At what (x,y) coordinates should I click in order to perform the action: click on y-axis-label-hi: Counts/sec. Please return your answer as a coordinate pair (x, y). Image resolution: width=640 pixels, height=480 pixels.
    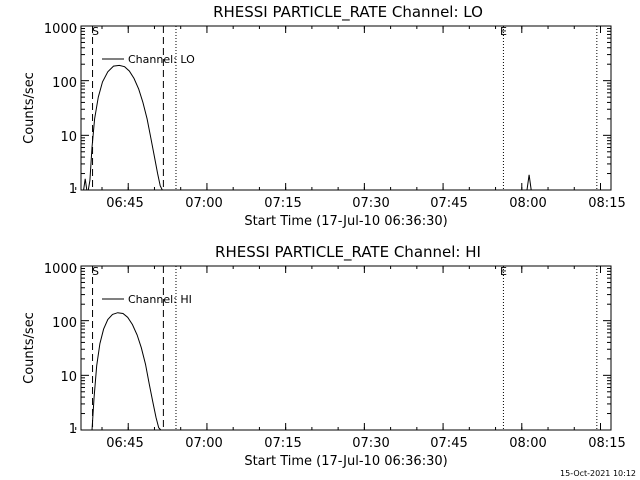
    Looking at the image, I should click on (29, 348).